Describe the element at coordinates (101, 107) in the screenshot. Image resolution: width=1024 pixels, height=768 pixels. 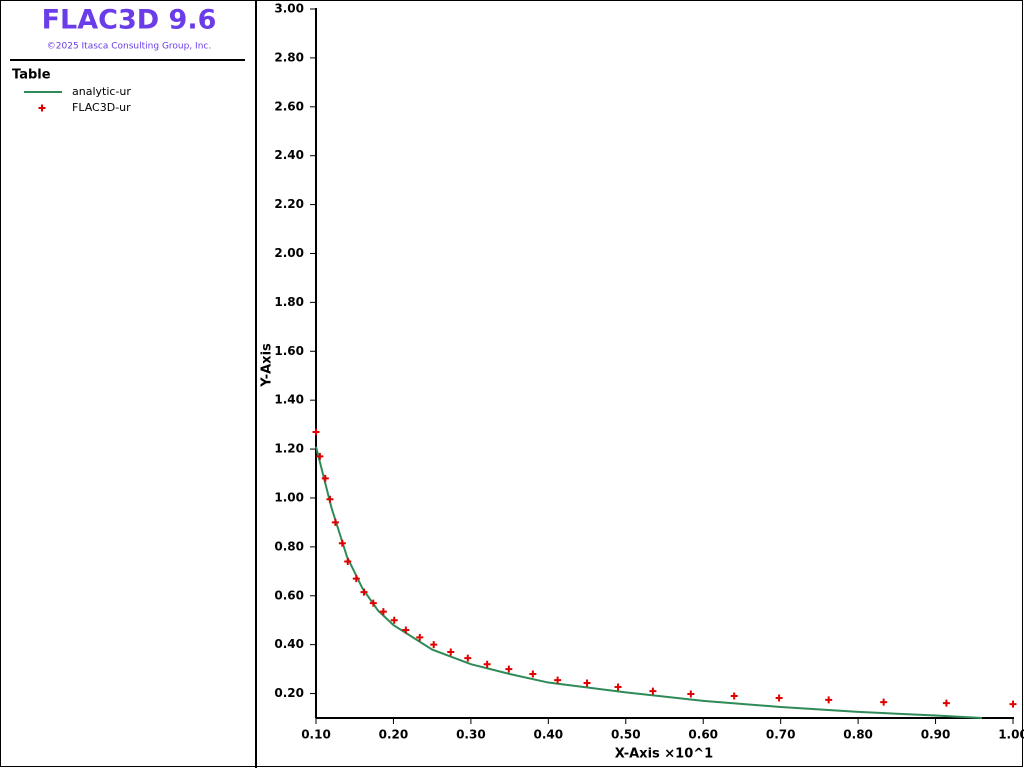
I see `legend-label: FLAC3D-ur` at that location.